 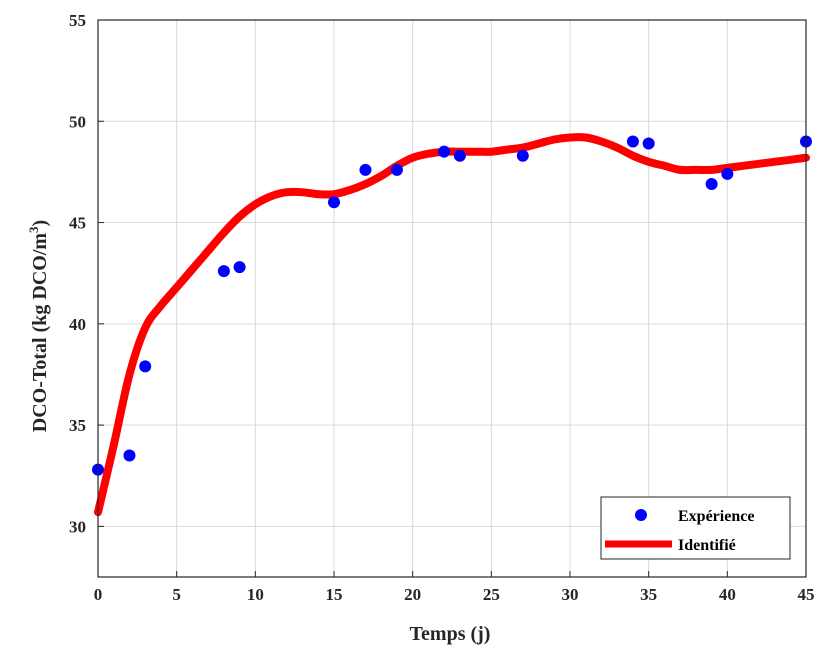 What do you see at coordinates (176, 594) in the screenshot?
I see `x-tick-label: 5` at bounding box center [176, 594].